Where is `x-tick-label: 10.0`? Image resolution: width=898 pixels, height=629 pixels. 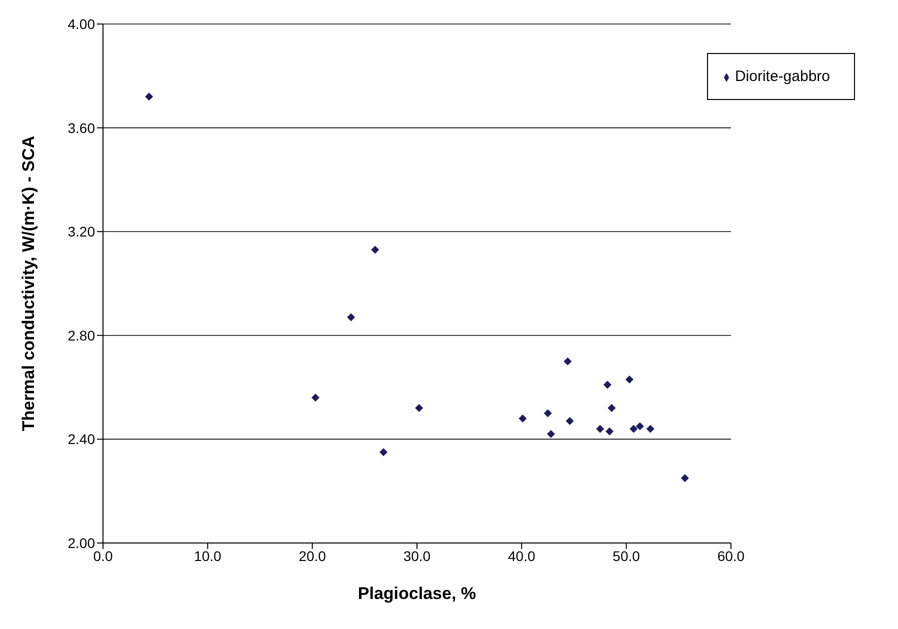
x-tick-label: 10.0 is located at coordinates (208, 556).